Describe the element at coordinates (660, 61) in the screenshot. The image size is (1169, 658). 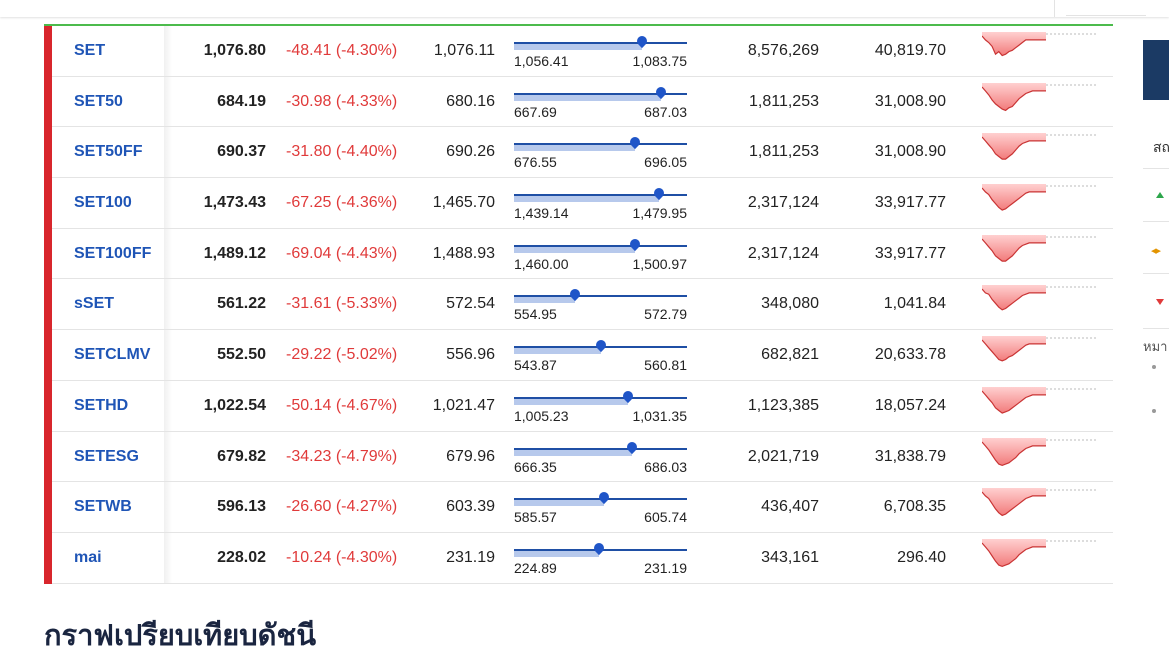
I see `day-high: 1,083.75` at that location.